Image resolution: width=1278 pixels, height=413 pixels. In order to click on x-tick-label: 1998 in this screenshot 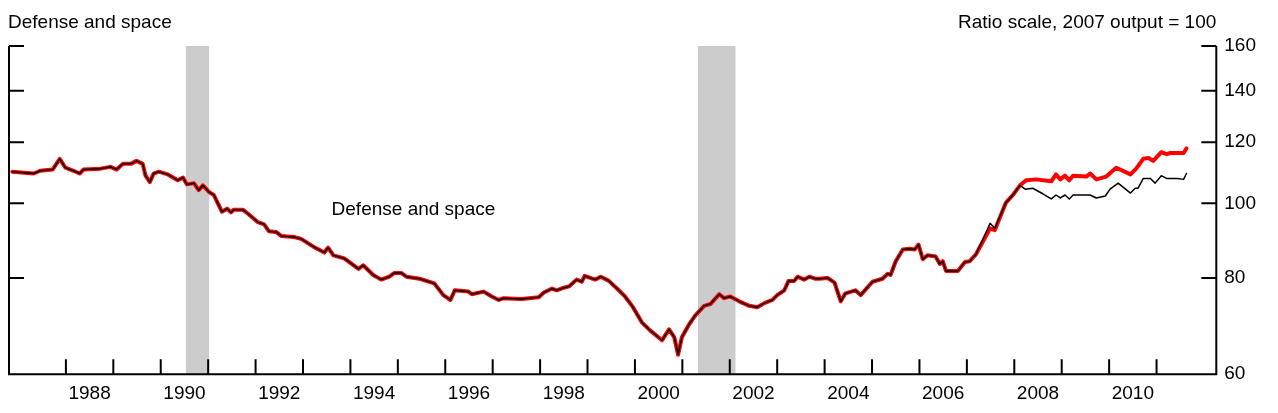, I will do `click(563, 392)`.